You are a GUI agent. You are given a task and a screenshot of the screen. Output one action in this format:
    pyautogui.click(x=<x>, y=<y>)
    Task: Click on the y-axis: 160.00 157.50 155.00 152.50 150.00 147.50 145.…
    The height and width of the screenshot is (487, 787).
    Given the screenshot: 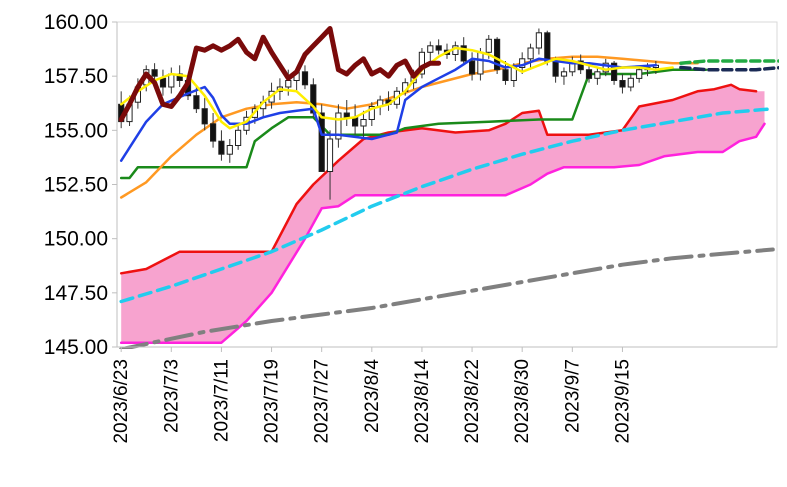 What is the action you would take?
    pyautogui.click(x=81, y=185)
    